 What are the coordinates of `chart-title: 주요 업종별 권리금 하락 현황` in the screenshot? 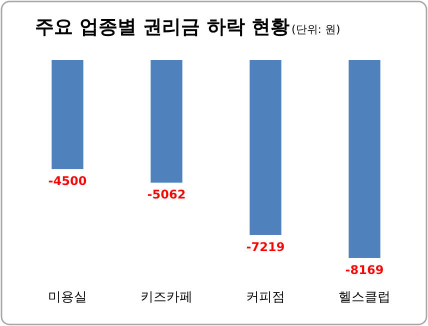 It's located at (162, 27).